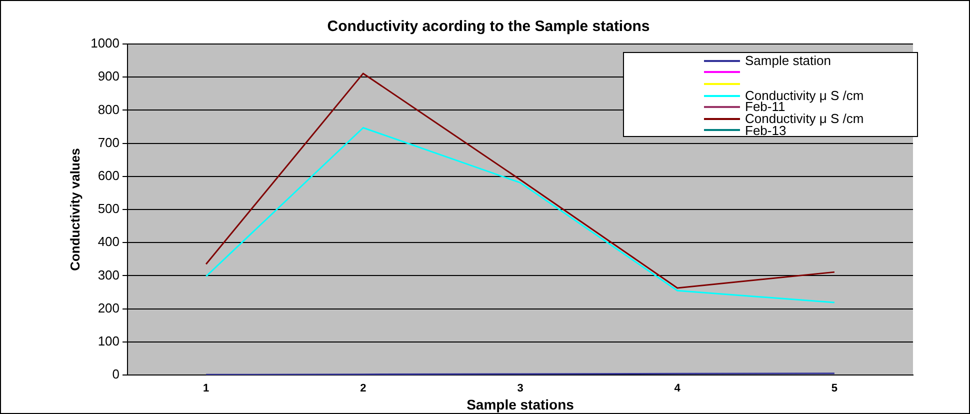 This screenshot has height=414, width=970. I want to click on y-tick-label: 0, so click(116, 374).